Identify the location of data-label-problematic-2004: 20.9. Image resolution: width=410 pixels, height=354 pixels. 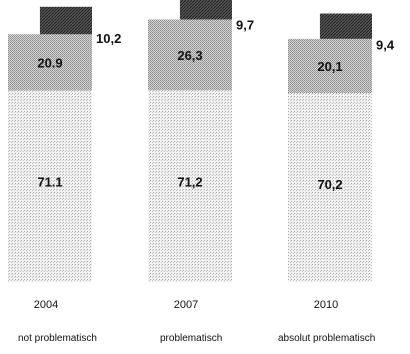
(49, 62).